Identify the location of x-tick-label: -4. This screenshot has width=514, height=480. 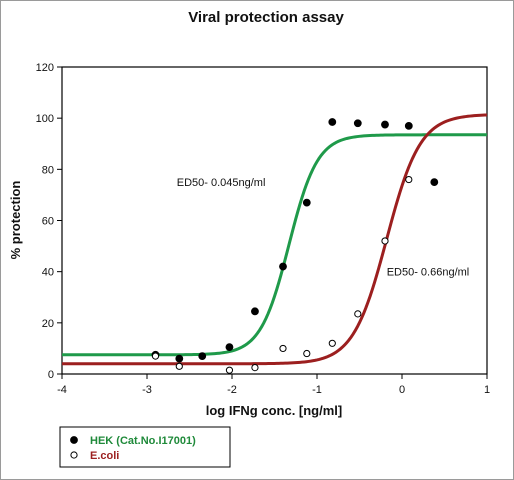
(62, 390).